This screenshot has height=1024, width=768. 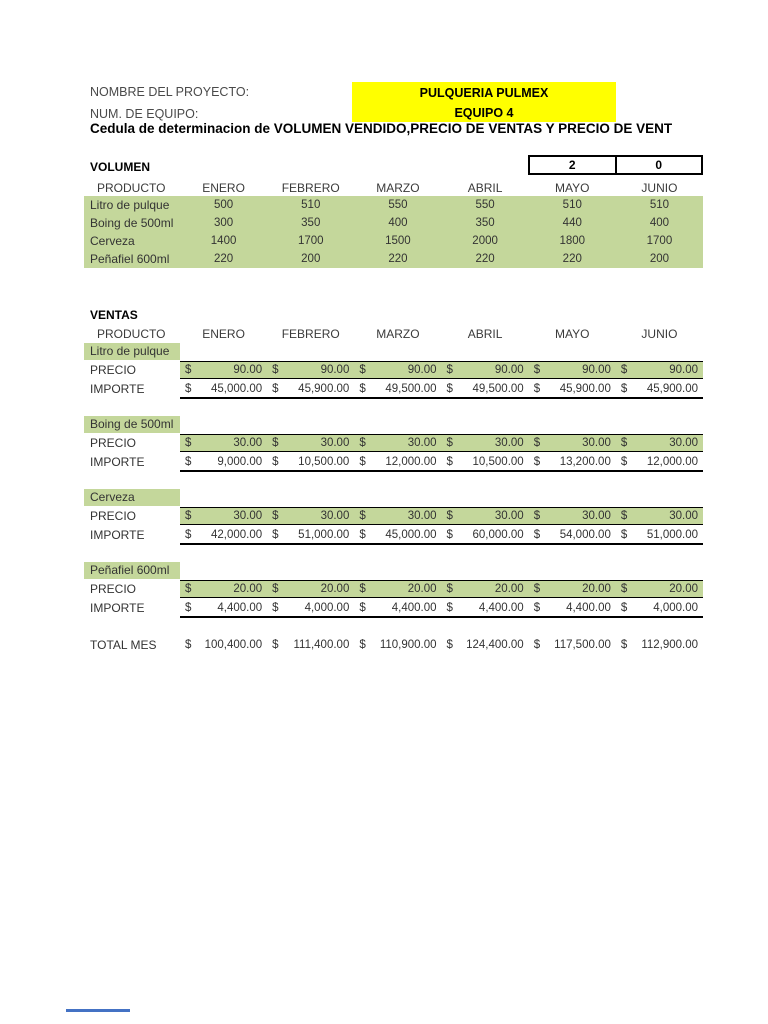 I want to click on volumen-column-header-row: PRODUCTO ENERO FEBRERO MARZO ABRIL MAYO JUNIO, so click(x=384, y=189).